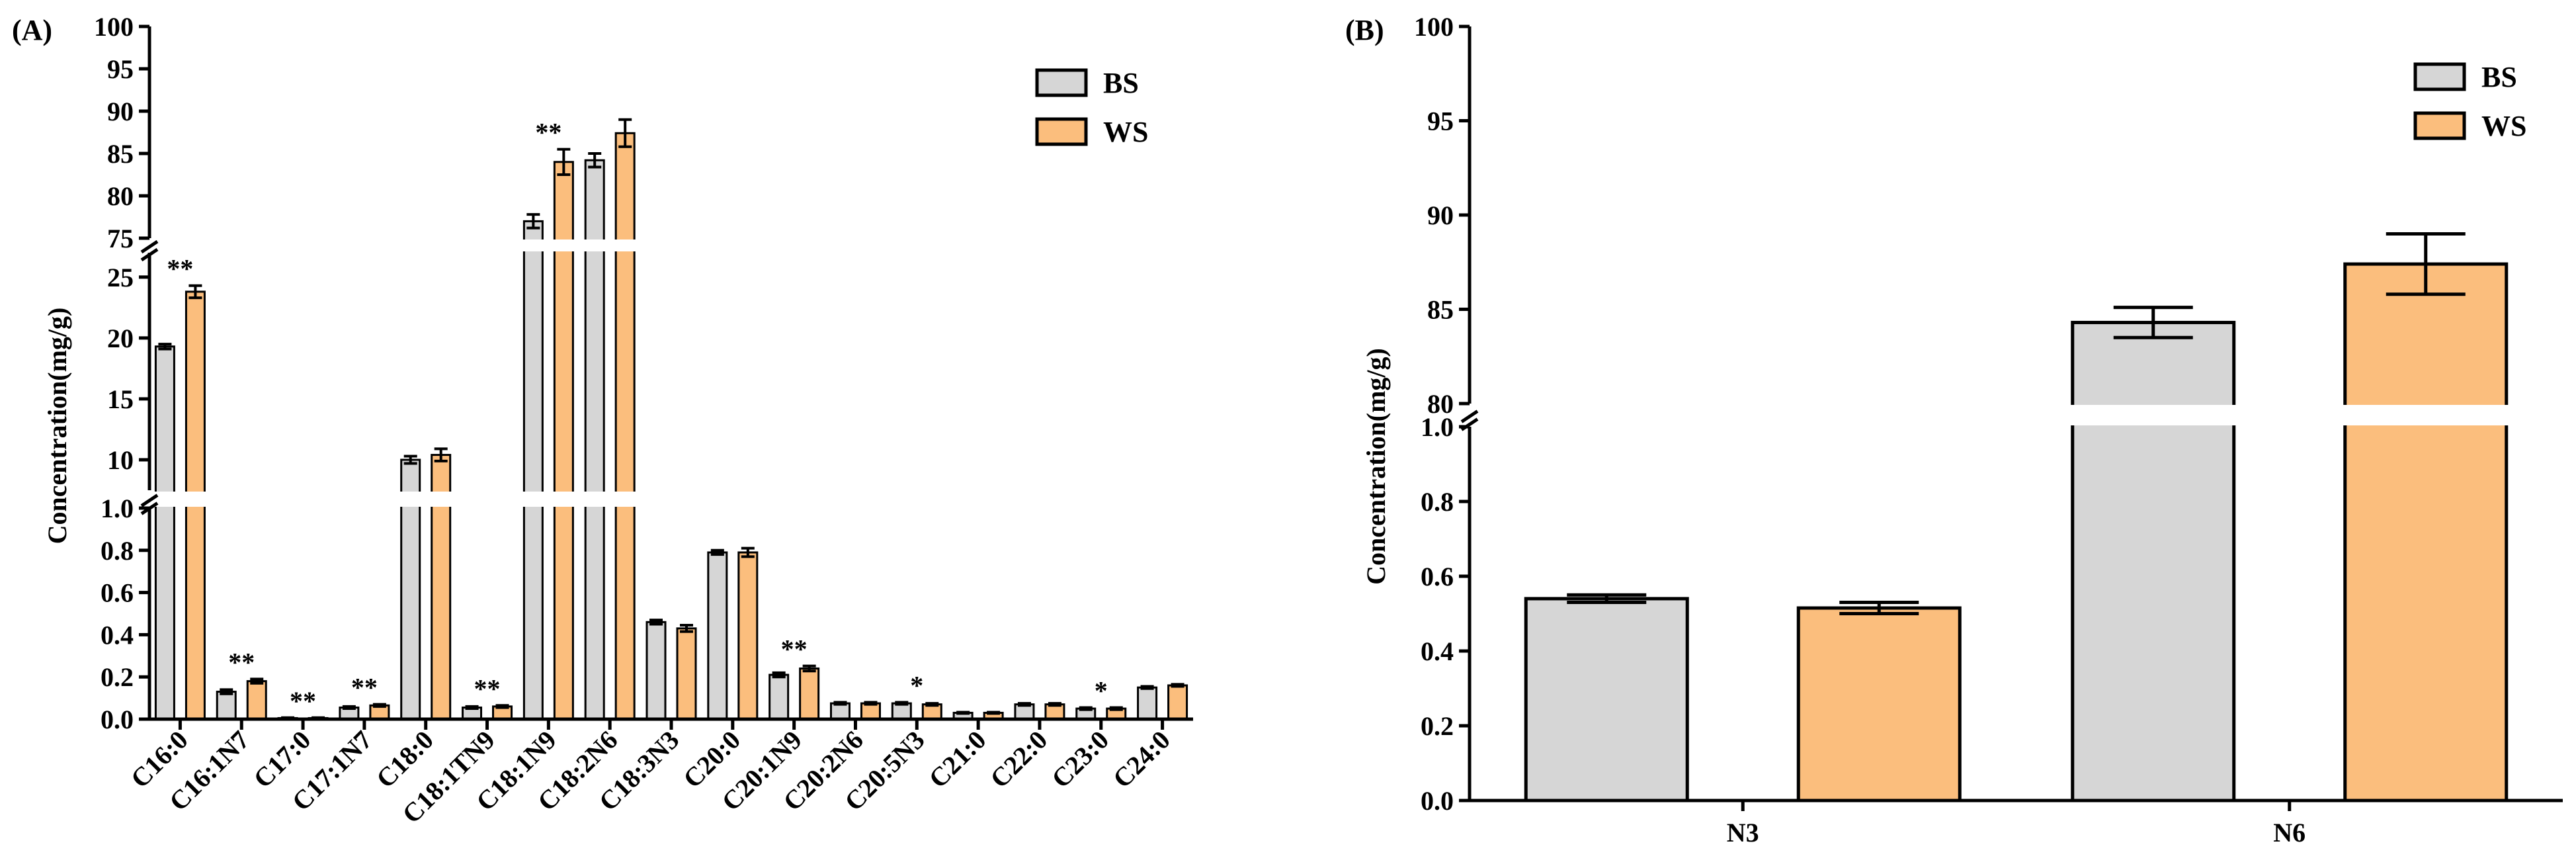  Describe the element at coordinates (1061, 131) in the screenshot. I see `panel-a-legend-swatch-ws` at that location.